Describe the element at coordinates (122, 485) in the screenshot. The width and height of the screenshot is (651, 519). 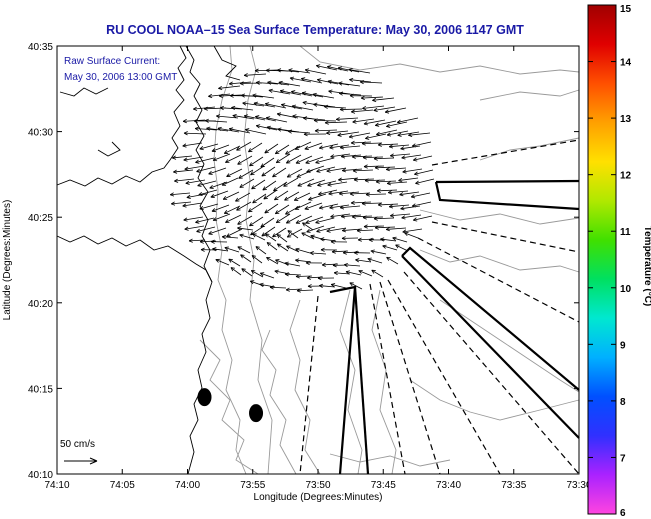
I see `x-tick-label: 74:05` at that location.